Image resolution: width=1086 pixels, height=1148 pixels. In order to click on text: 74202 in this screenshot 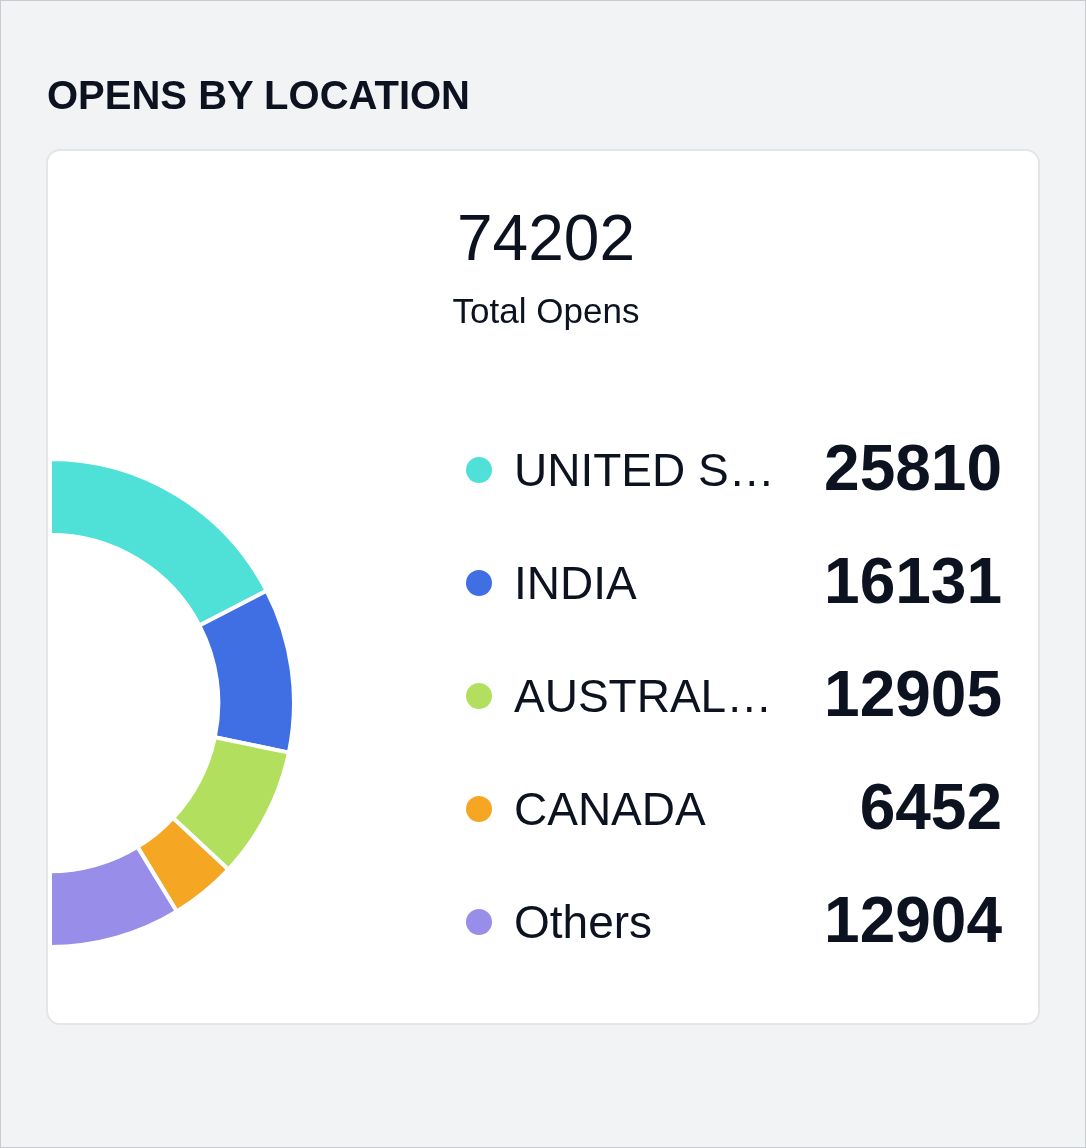, I will do `click(546, 238)`.